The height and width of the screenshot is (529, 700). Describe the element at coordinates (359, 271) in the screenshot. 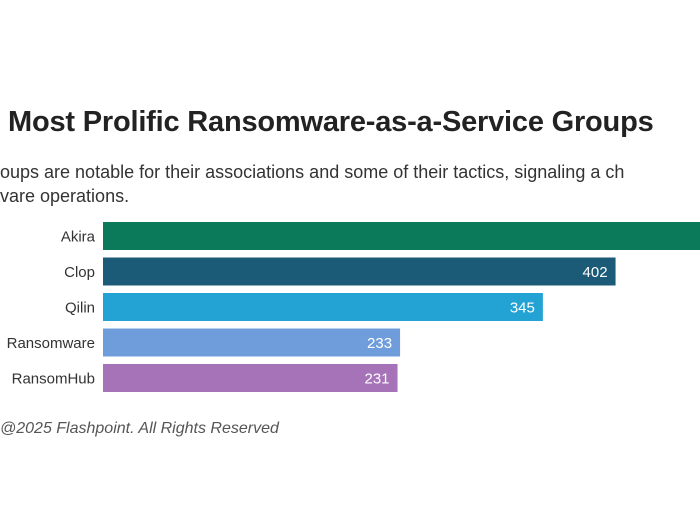

I see `bar-clop` at that location.